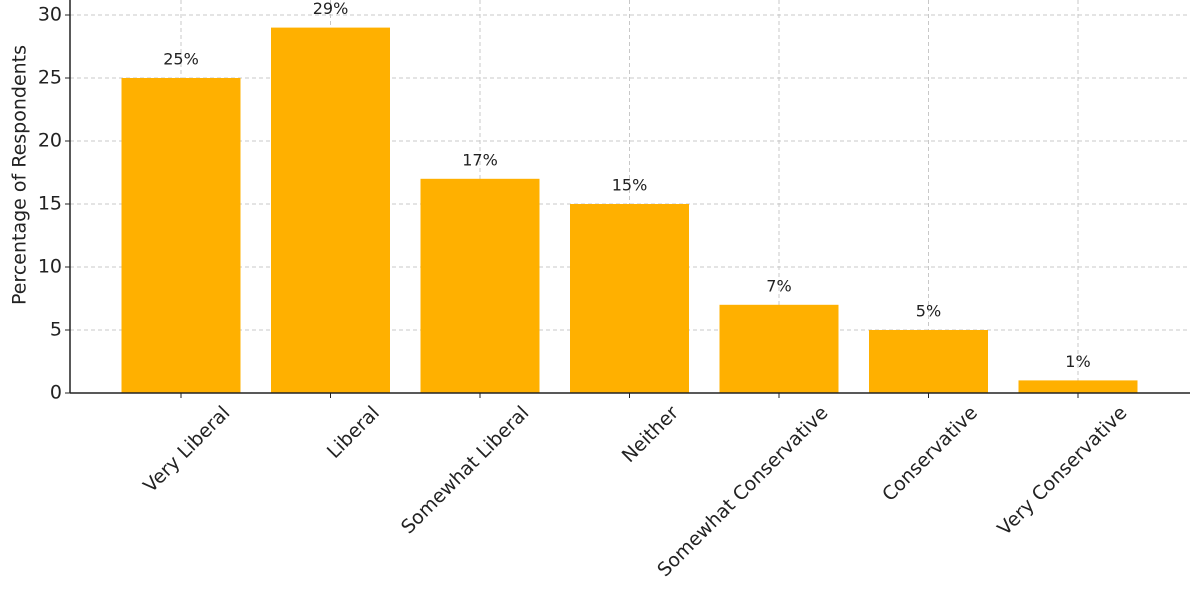 Image resolution: width=1200 pixels, height=600 pixels. What do you see at coordinates (50, 141) in the screenshot?
I see `y-tick-label: 20` at bounding box center [50, 141].